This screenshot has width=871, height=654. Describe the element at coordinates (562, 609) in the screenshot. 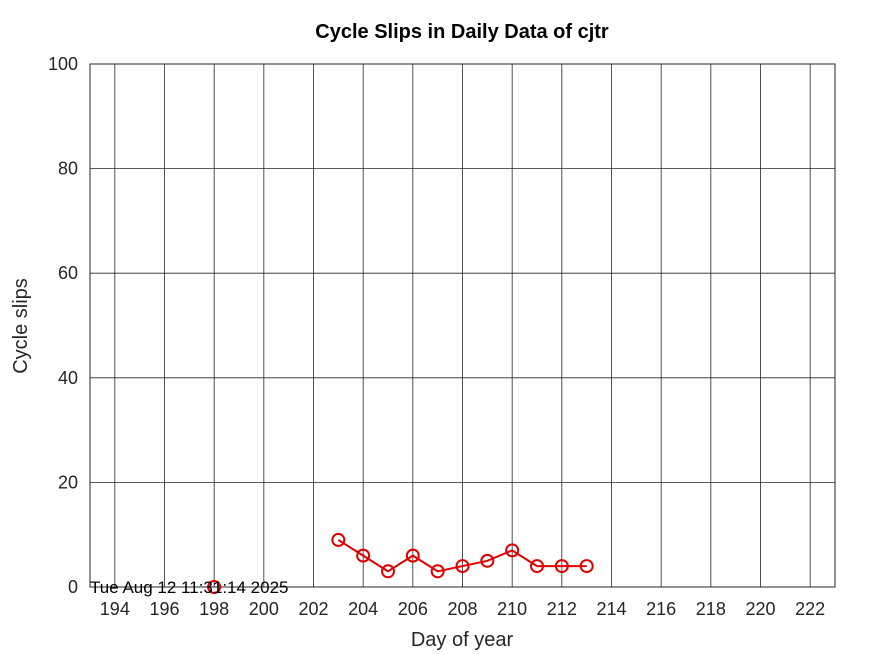

I see `x-tick-label: 212` at that location.